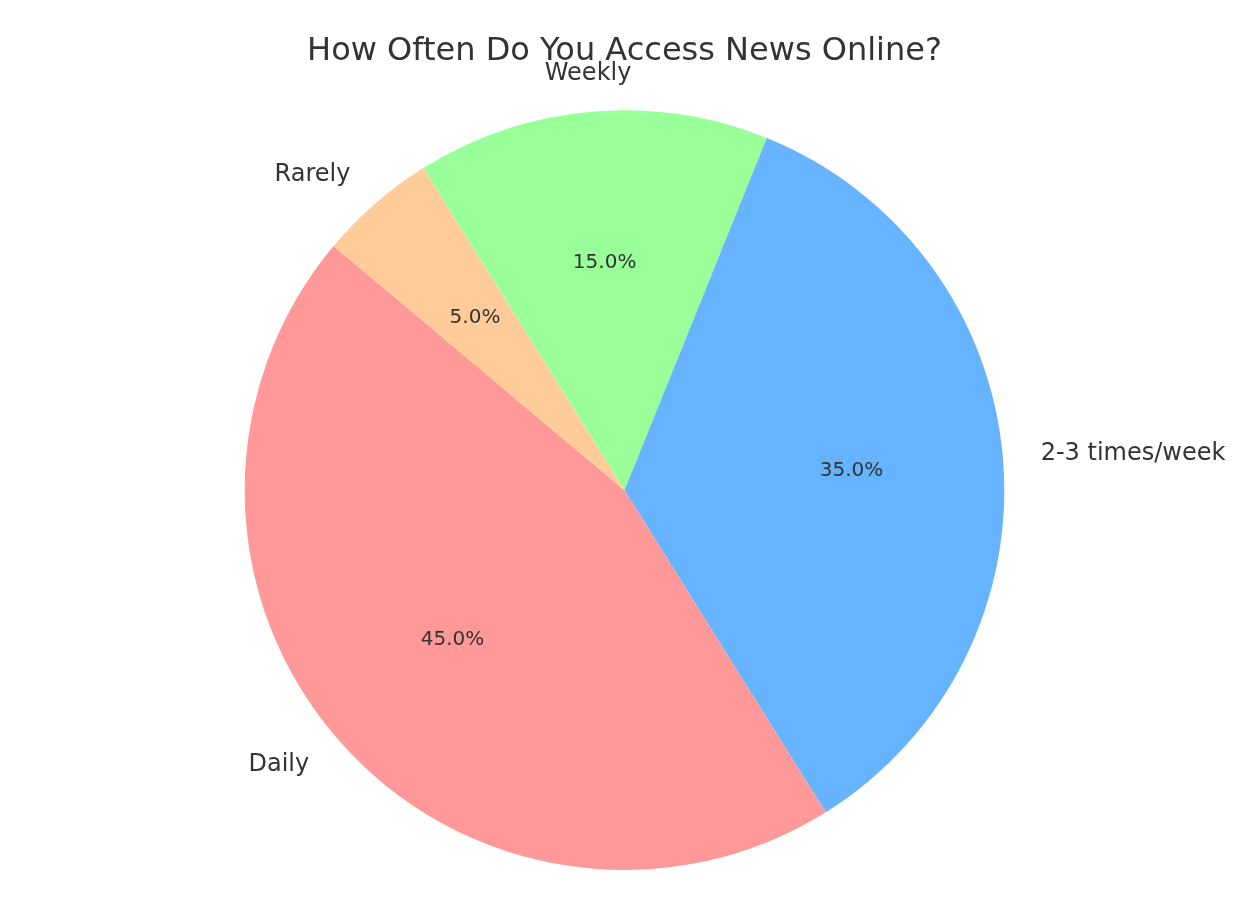  Describe the element at coordinates (452, 637) in the screenshot. I see `data-label: 45.0%` at that location.